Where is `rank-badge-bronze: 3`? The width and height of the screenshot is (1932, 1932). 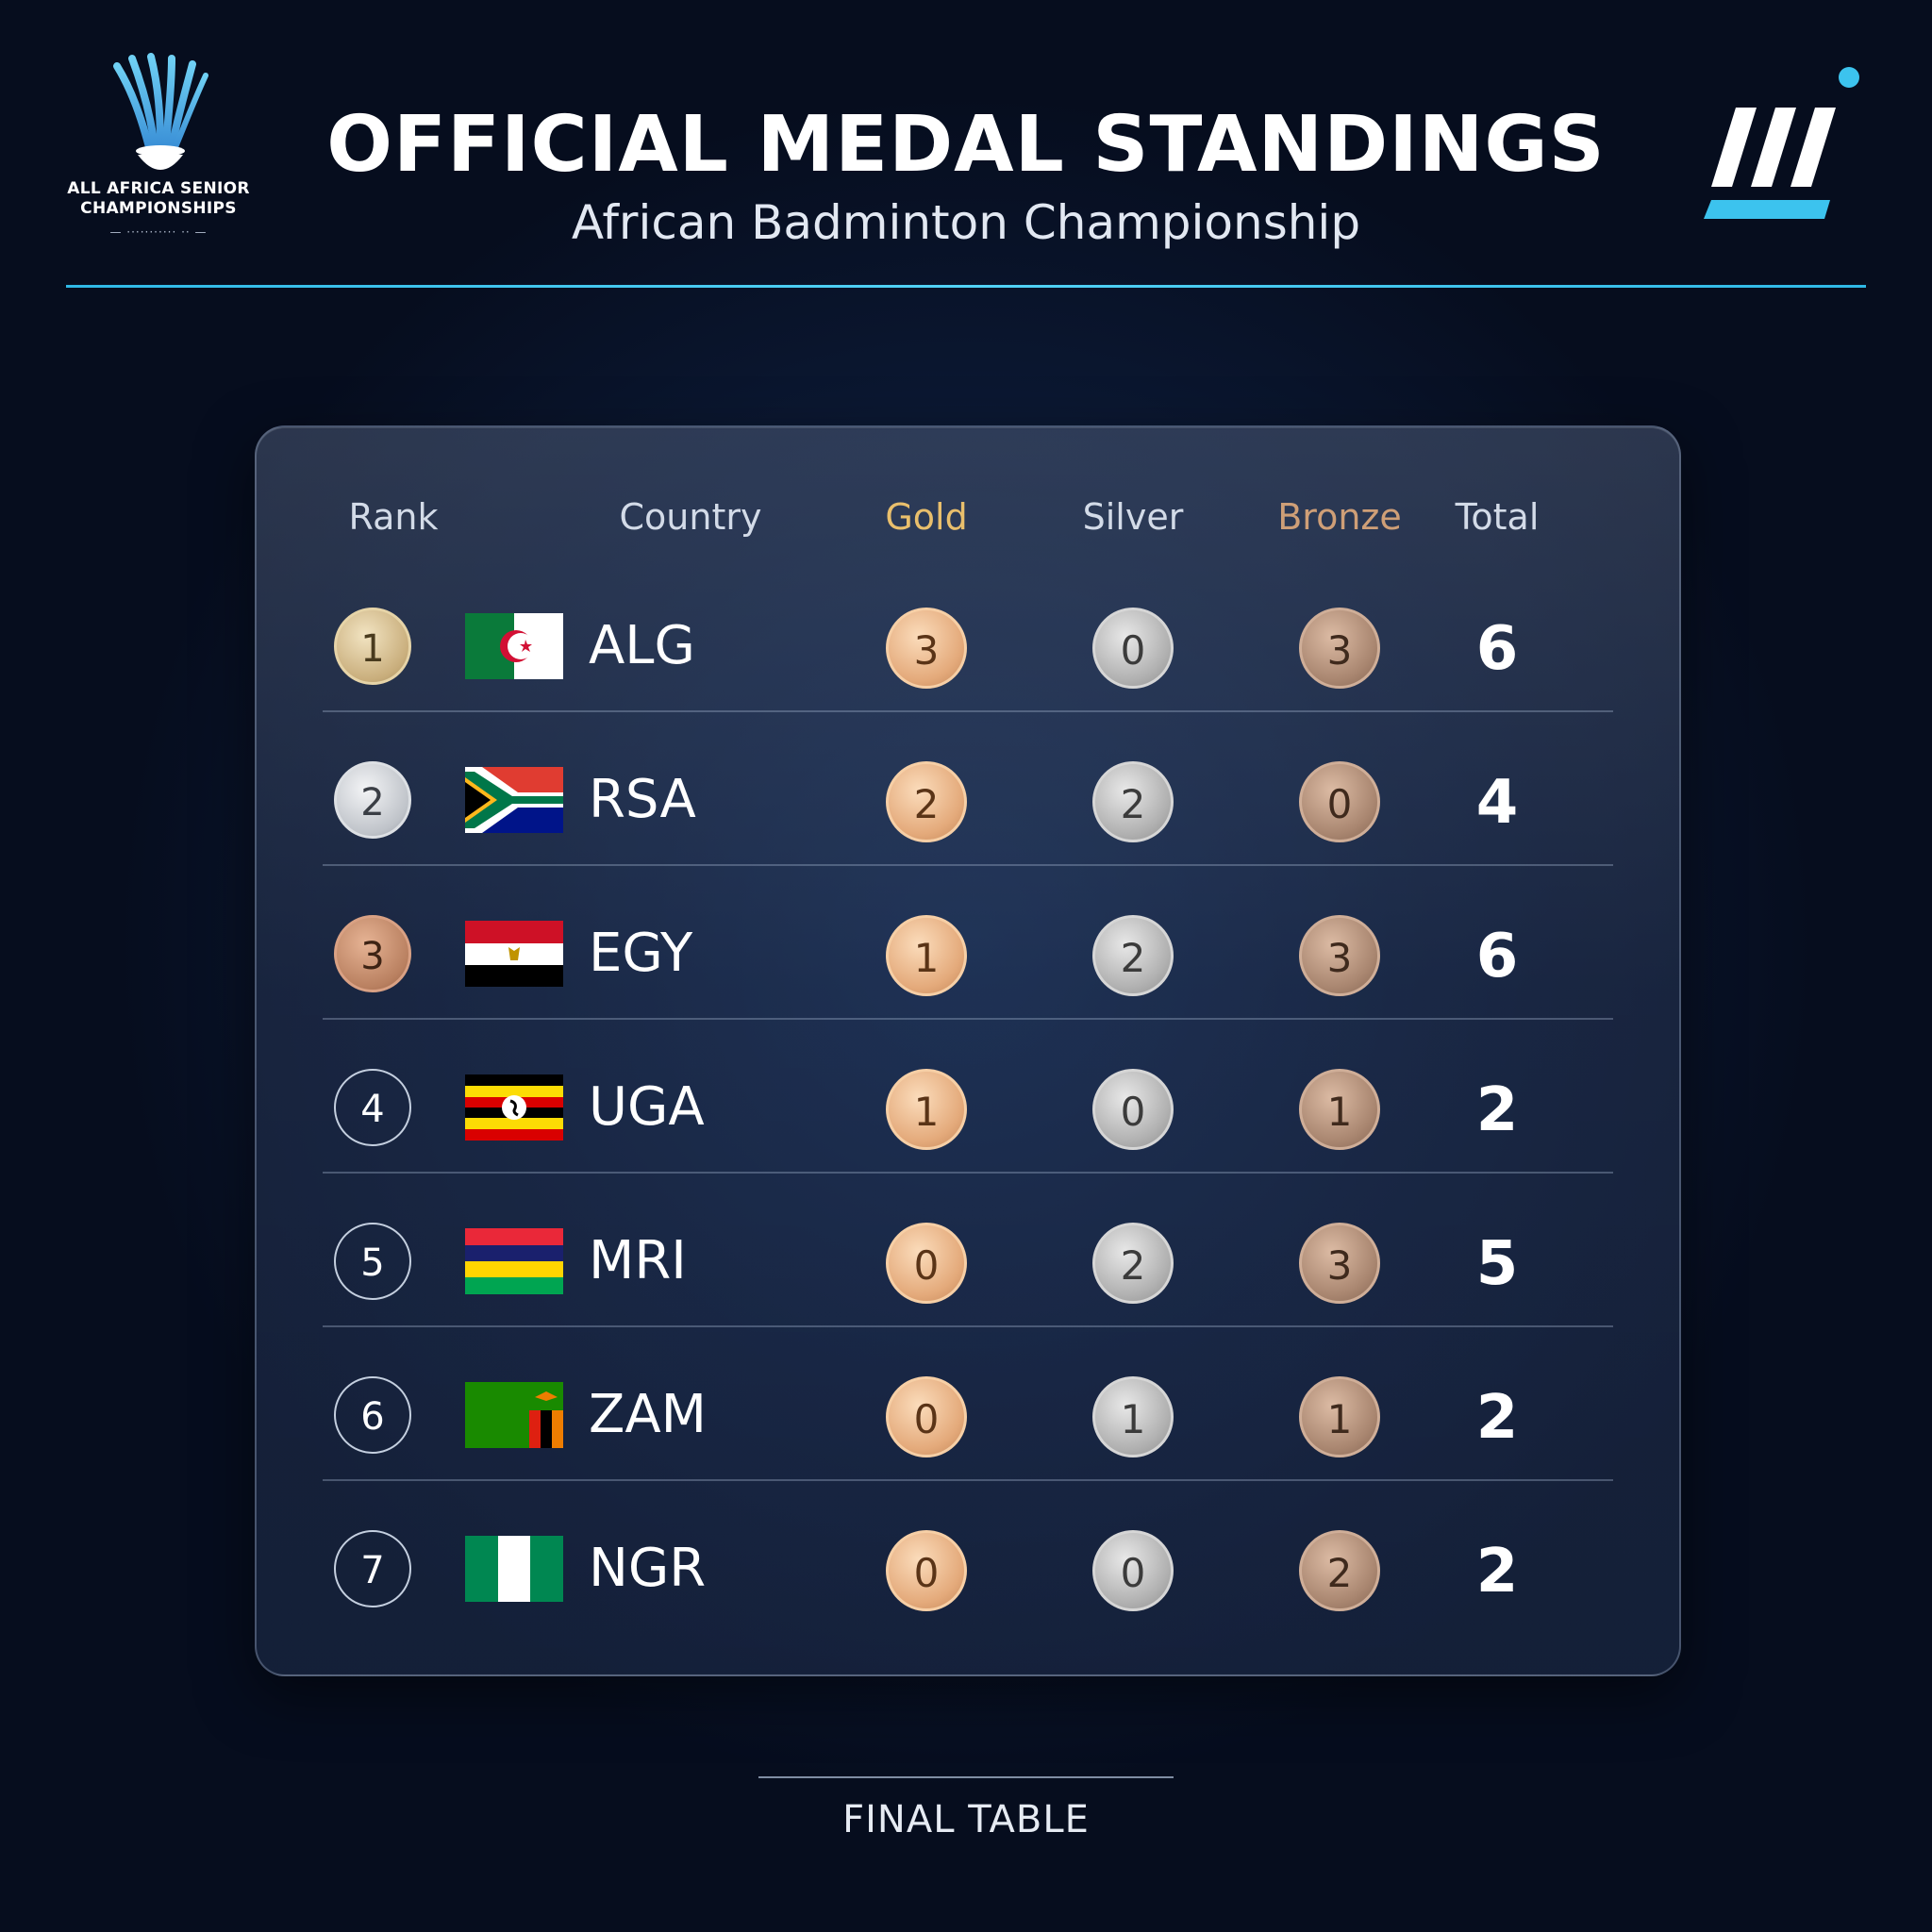 rank-badge-bronze: 3 is located at coordinates (372, 953).